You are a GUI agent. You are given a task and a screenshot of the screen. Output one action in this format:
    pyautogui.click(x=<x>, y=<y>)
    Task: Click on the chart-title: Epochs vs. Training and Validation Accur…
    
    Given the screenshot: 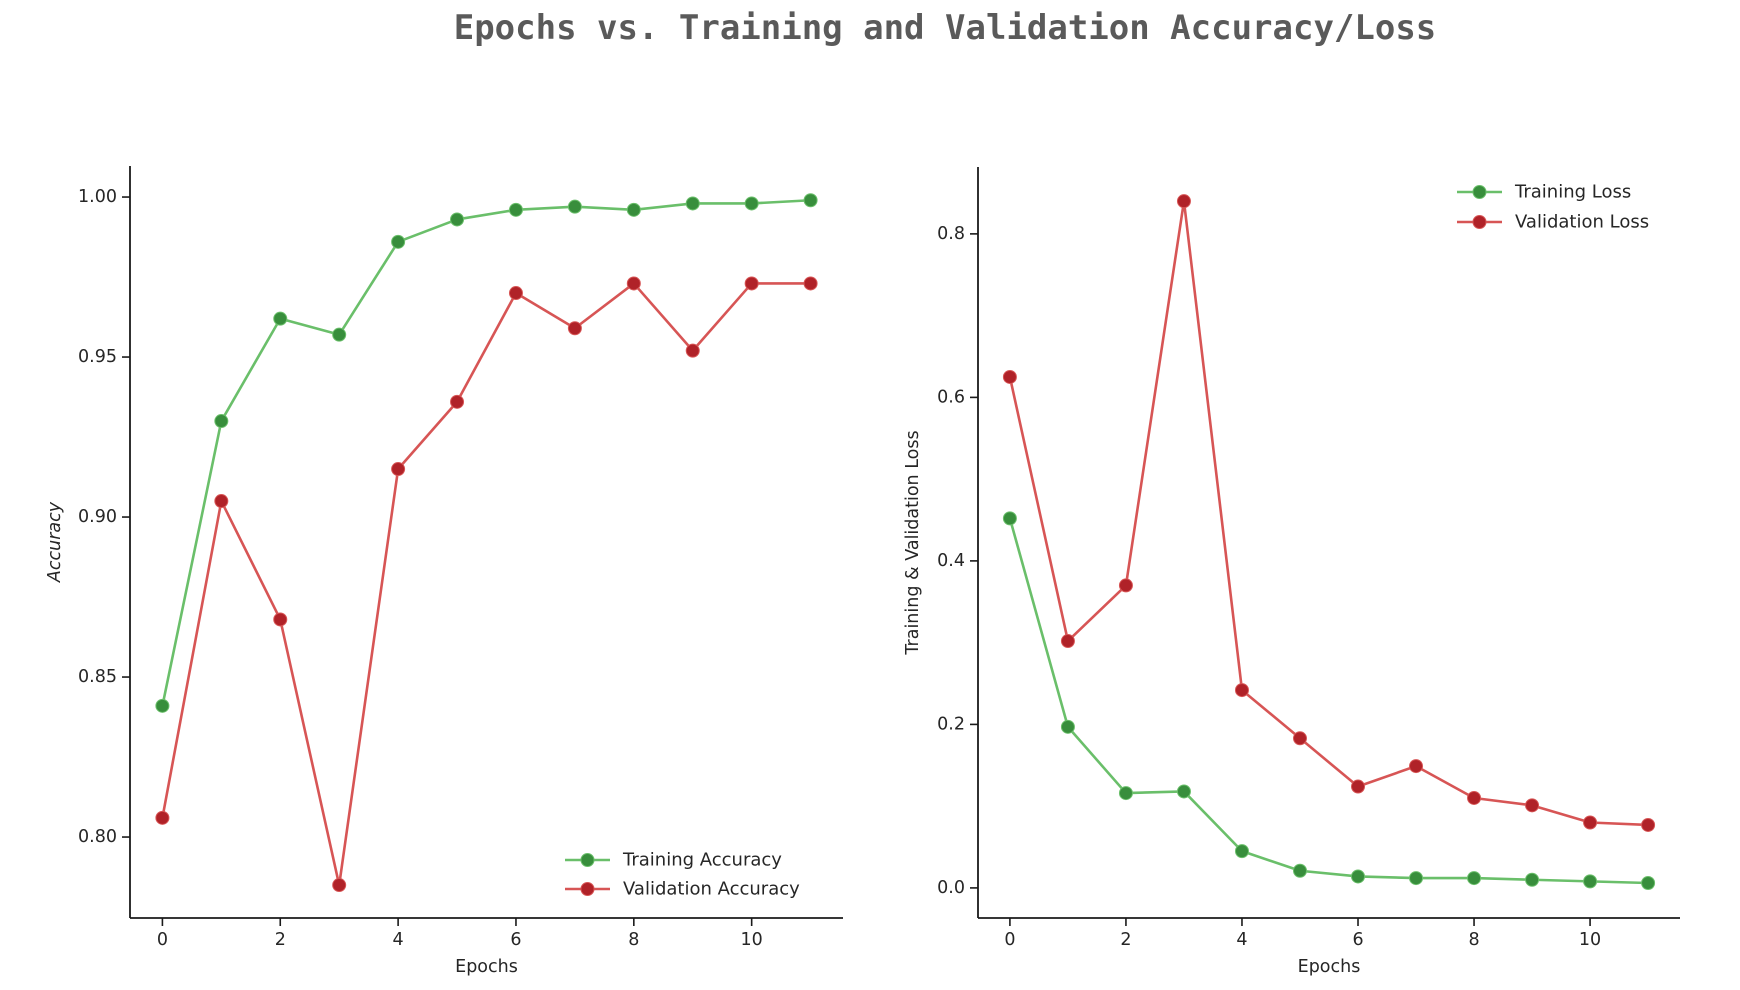 What is the action you would take?
    pyautogui.click(x=945, y=28)
    